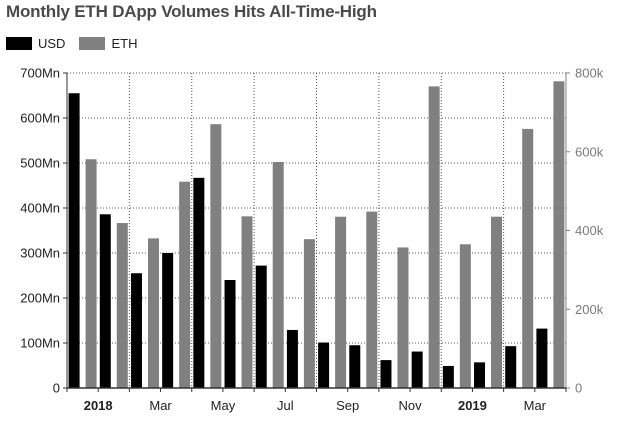 Image resolution: width=633 pixels, height=426 pixels. What do you see at coordinates (472, 405) in the screenshot?
I see `x-tick-label: 2019` at bounding box center [472, 405].